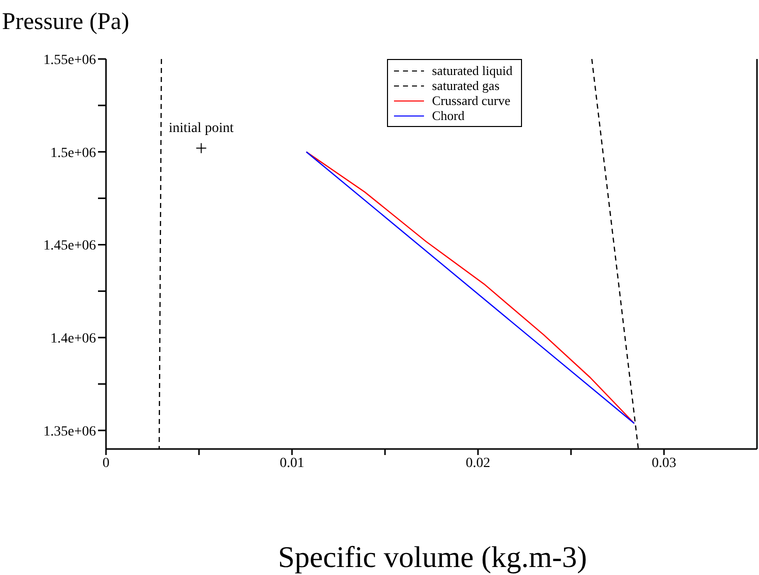  What do you see at coordinates (66, 22) in the screenshot?
I see `y-axis-title: Pressure (Pa)` at bounding box center [66, 22].